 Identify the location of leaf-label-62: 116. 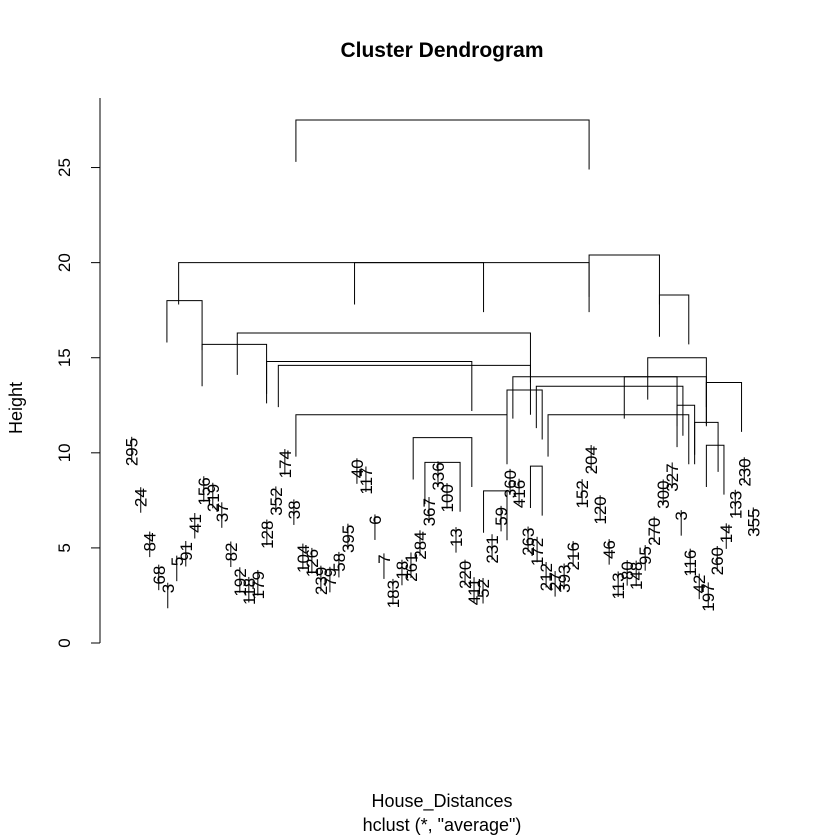
(690, 563).